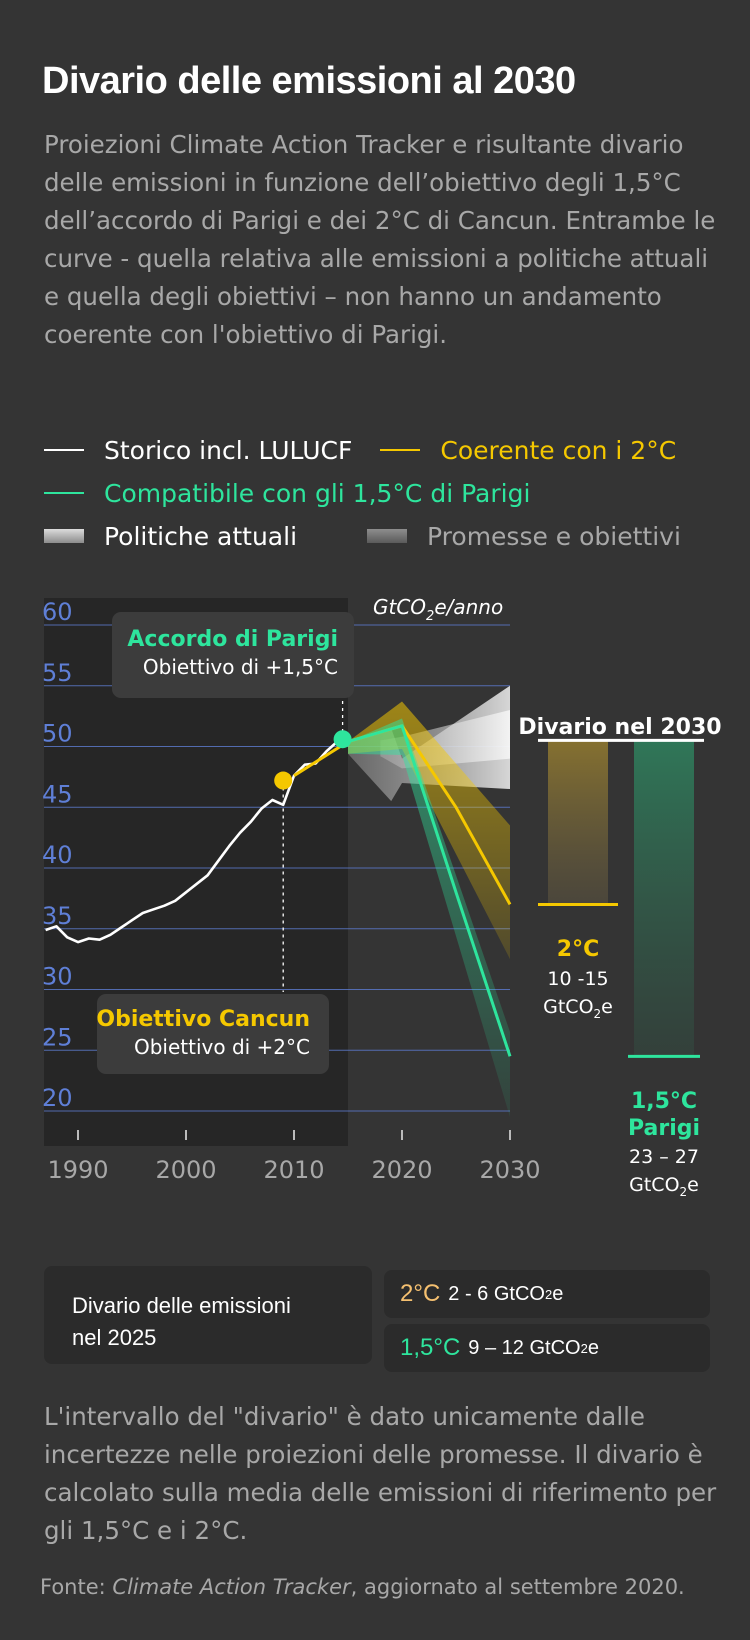 This screenshot has height=1640, width=750. What do you see at coordinates (57, 977) in the screenshot?
I see `y-tick-label: 30` at bounding box center [57, 977].